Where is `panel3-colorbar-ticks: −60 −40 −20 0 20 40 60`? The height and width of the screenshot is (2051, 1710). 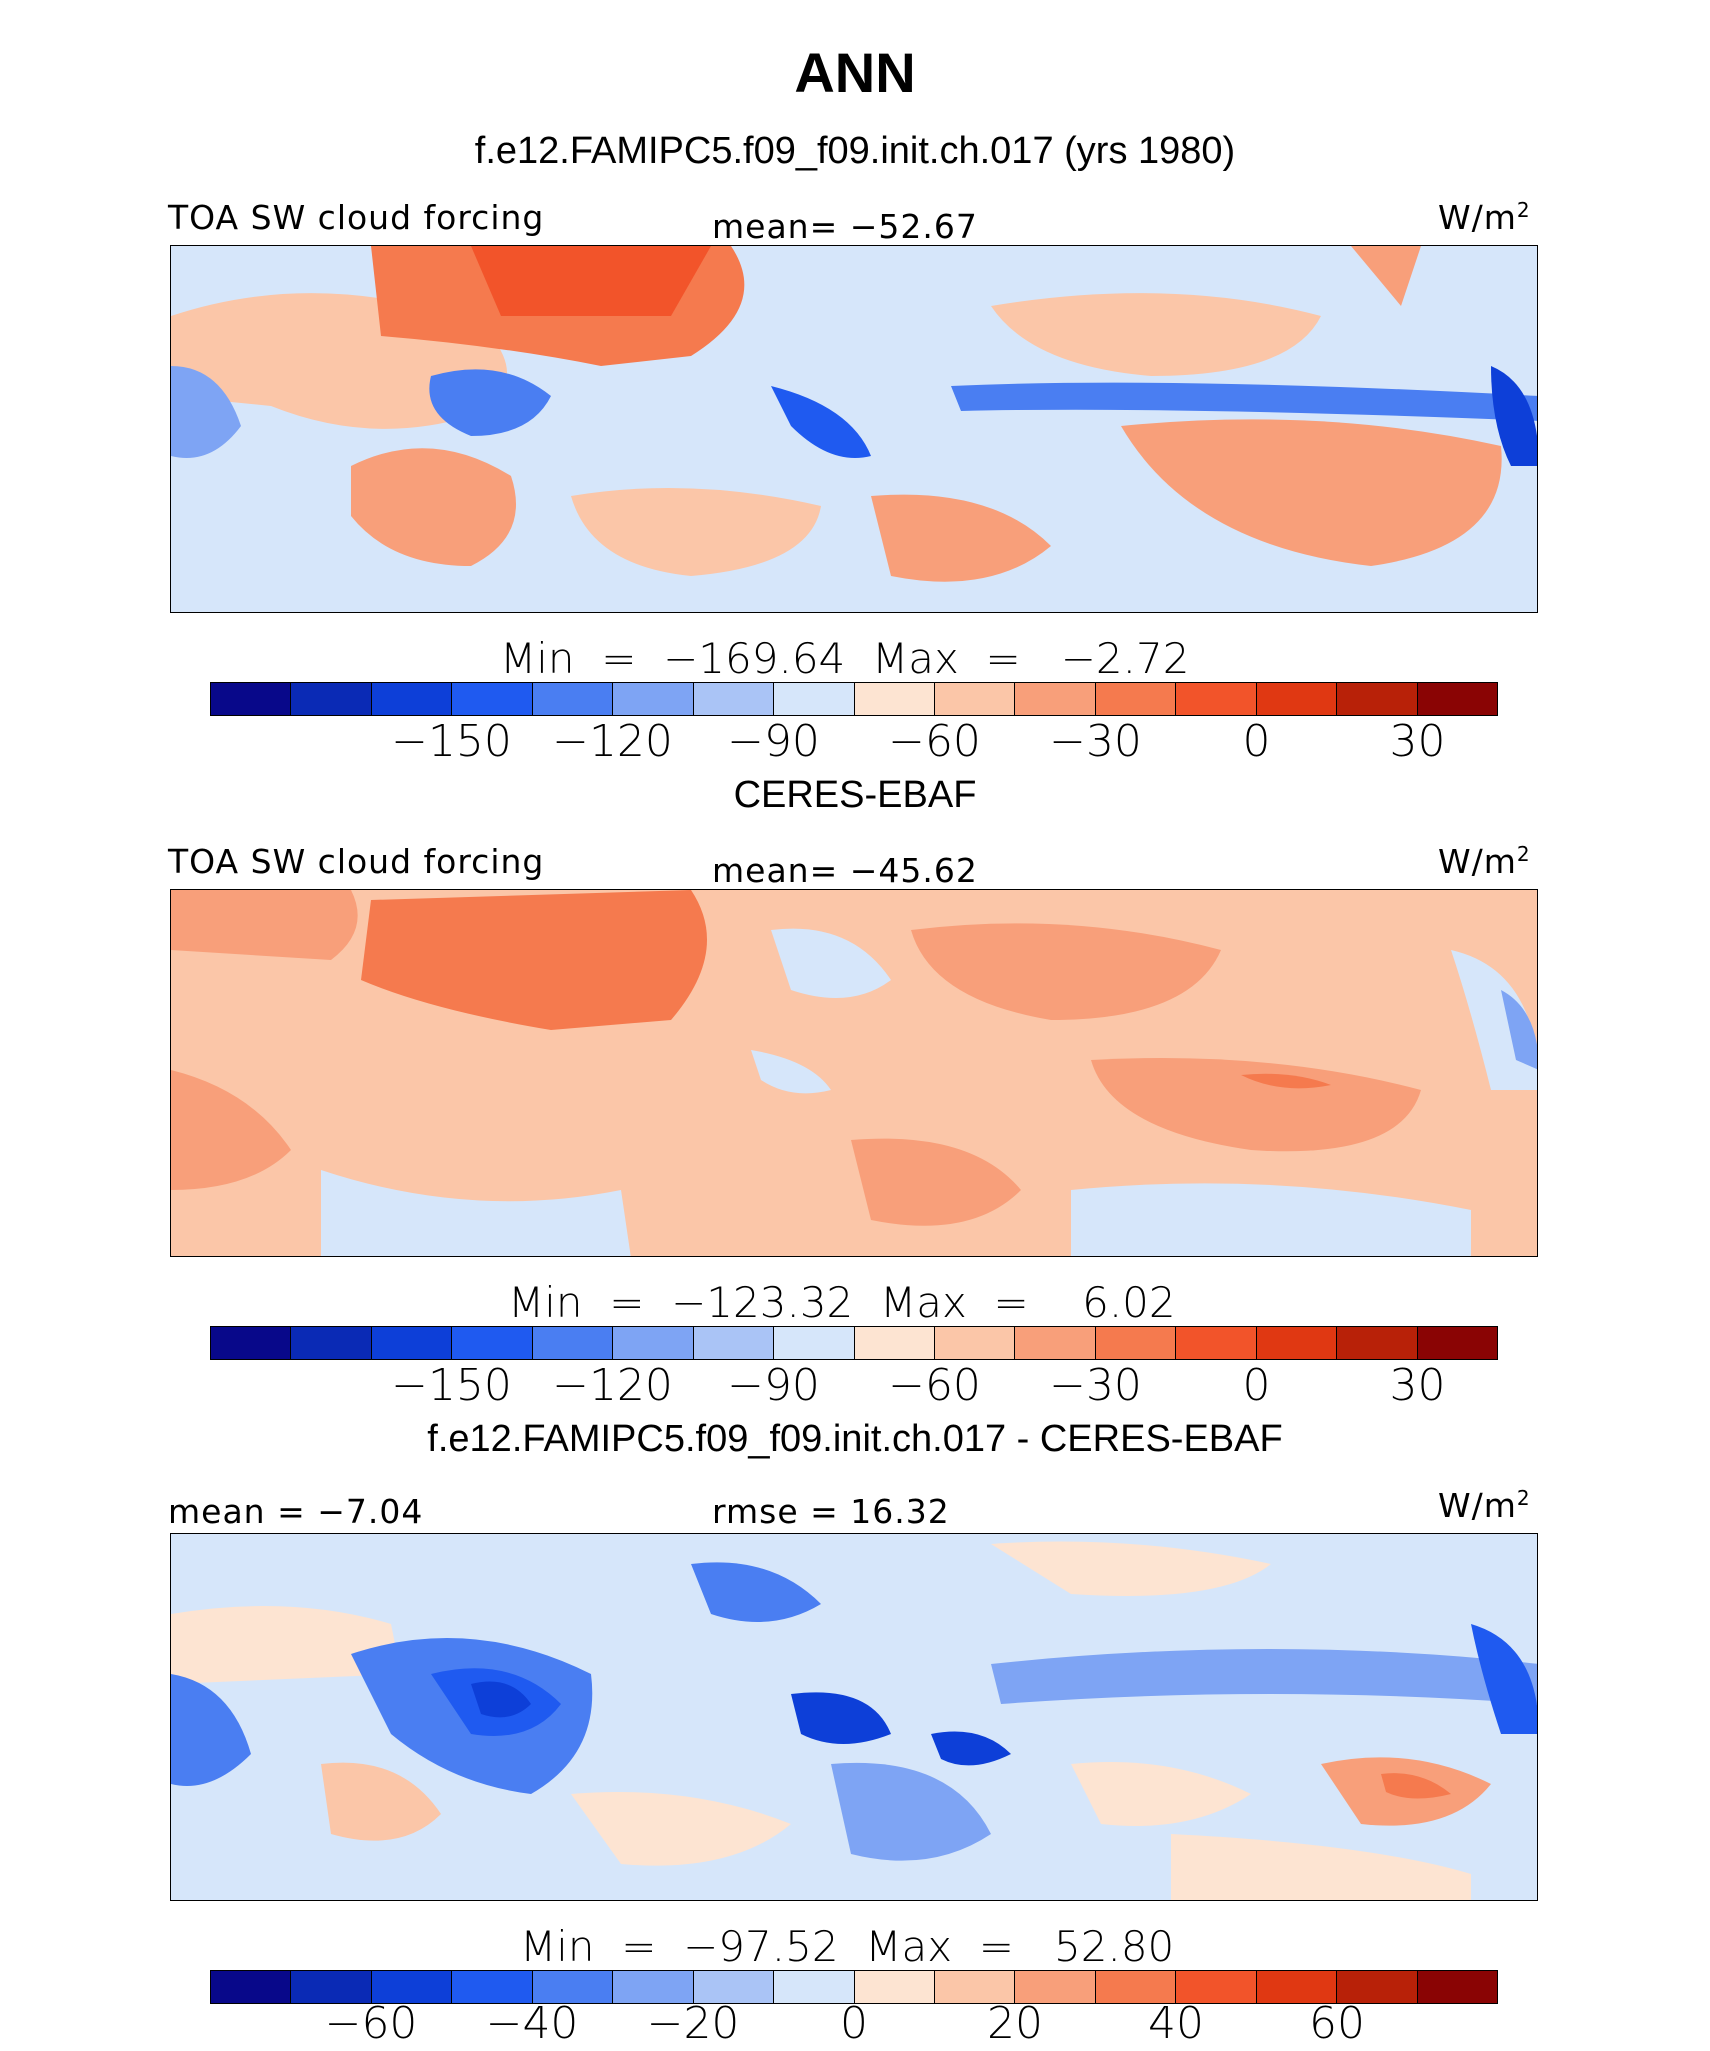 panel3-colorbar-ticks: −60 −40 −20 0 20 40 60 is located at coordinates (854, 2023).